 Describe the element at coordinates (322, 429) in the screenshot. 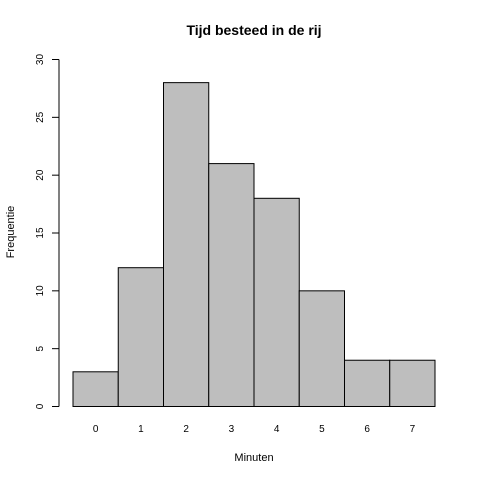

I see `x-tick-label: 5` at that location.